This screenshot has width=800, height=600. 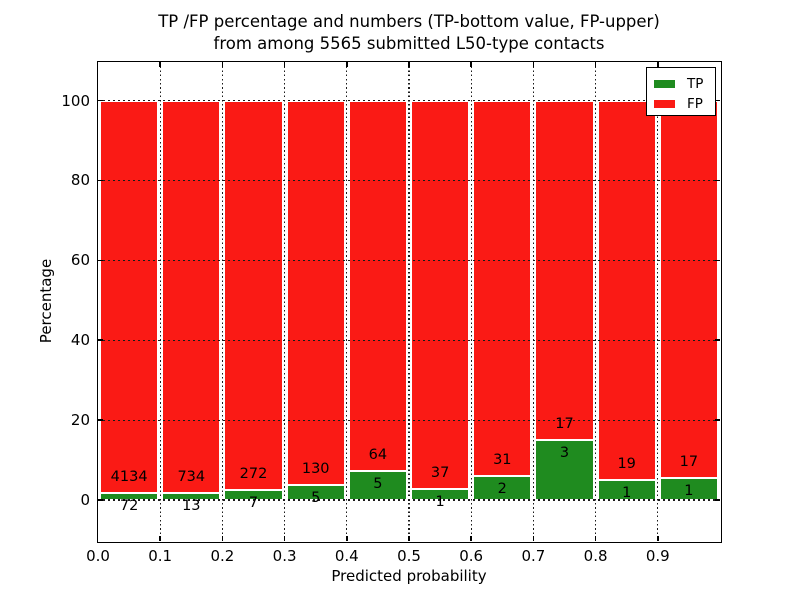 I want to click on legend-entry-fp: FP, so click(x=684, y=104).